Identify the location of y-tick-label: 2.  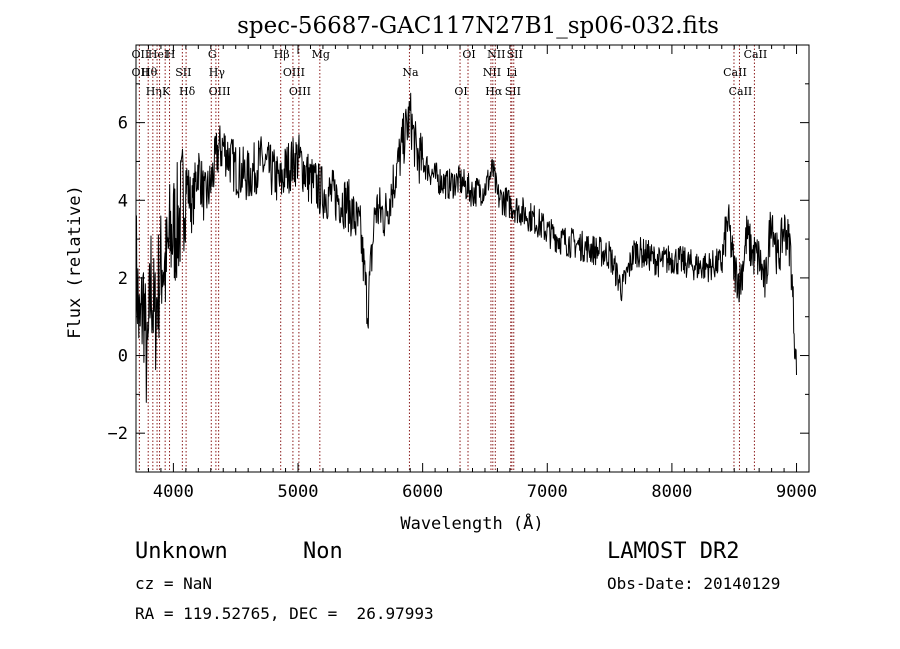
(123, 279).